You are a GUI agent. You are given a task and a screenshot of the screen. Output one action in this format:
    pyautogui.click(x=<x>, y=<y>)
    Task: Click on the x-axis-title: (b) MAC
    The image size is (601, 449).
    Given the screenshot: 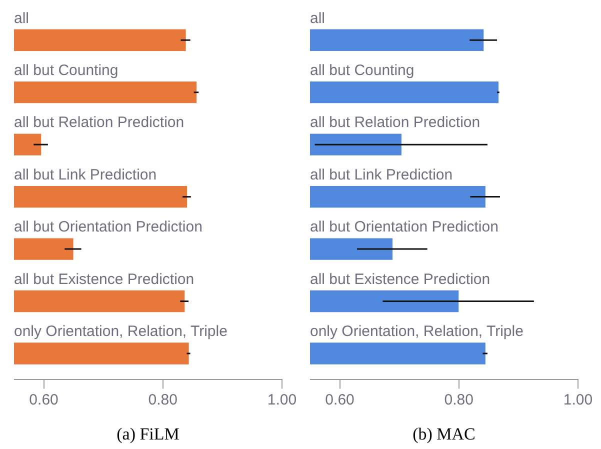 What is the action you would take?
    pyautogui.click(x=444, y=434)
    